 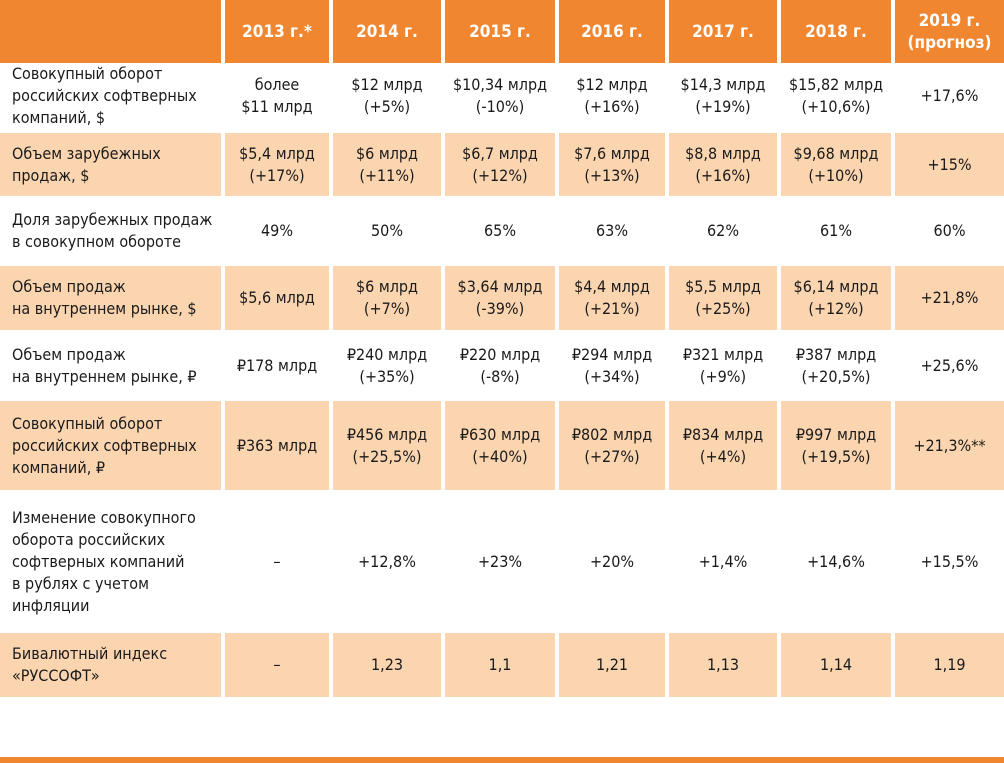 What do you see at coordinates (612, 434) in the screenshot?
I see `cell-value-line: ₽802 млрд` at bounding box center [612, 434].